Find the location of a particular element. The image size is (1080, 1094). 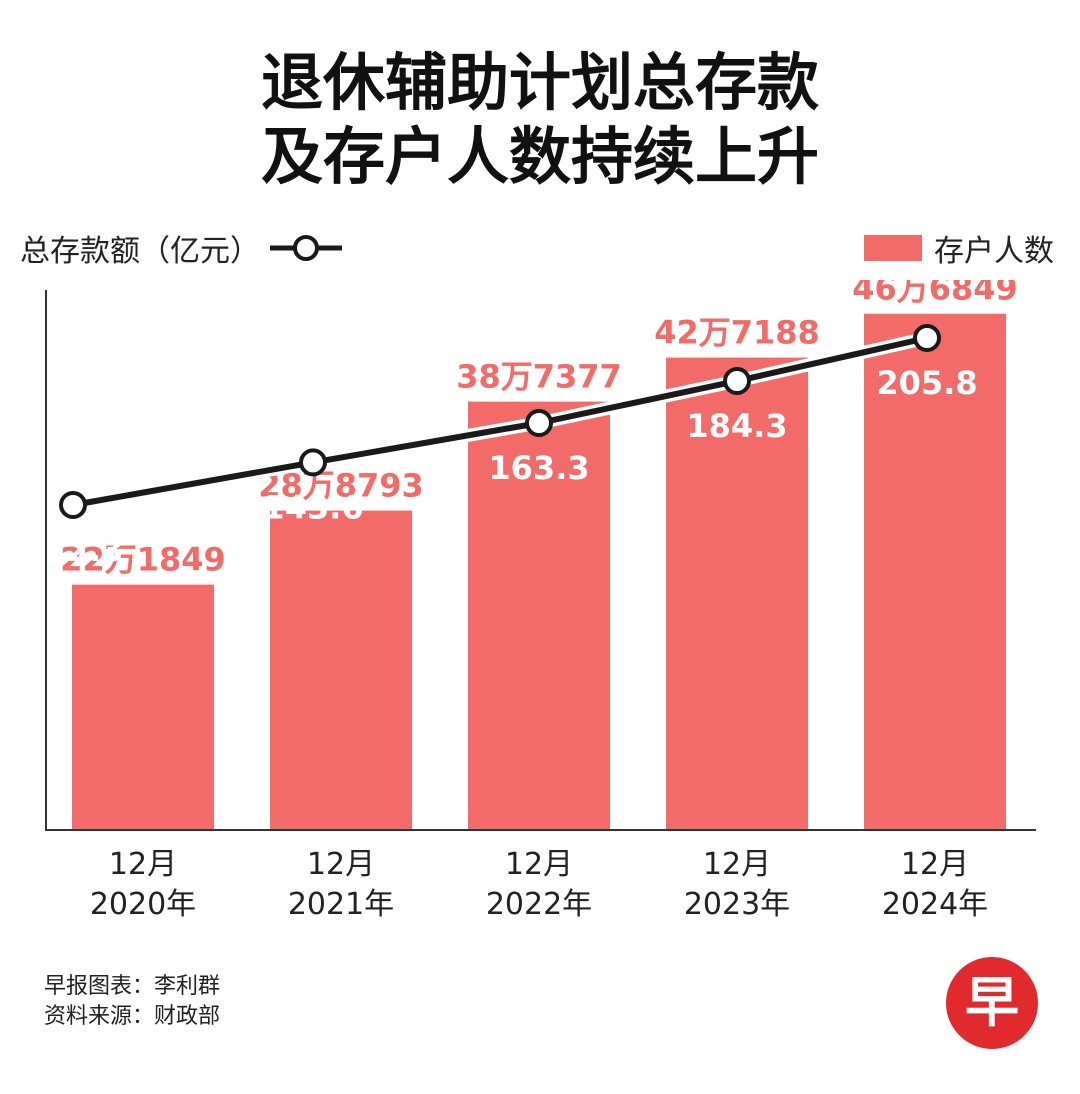

x-tick-year-2: 2022年 is located at coordinates (539, 904).